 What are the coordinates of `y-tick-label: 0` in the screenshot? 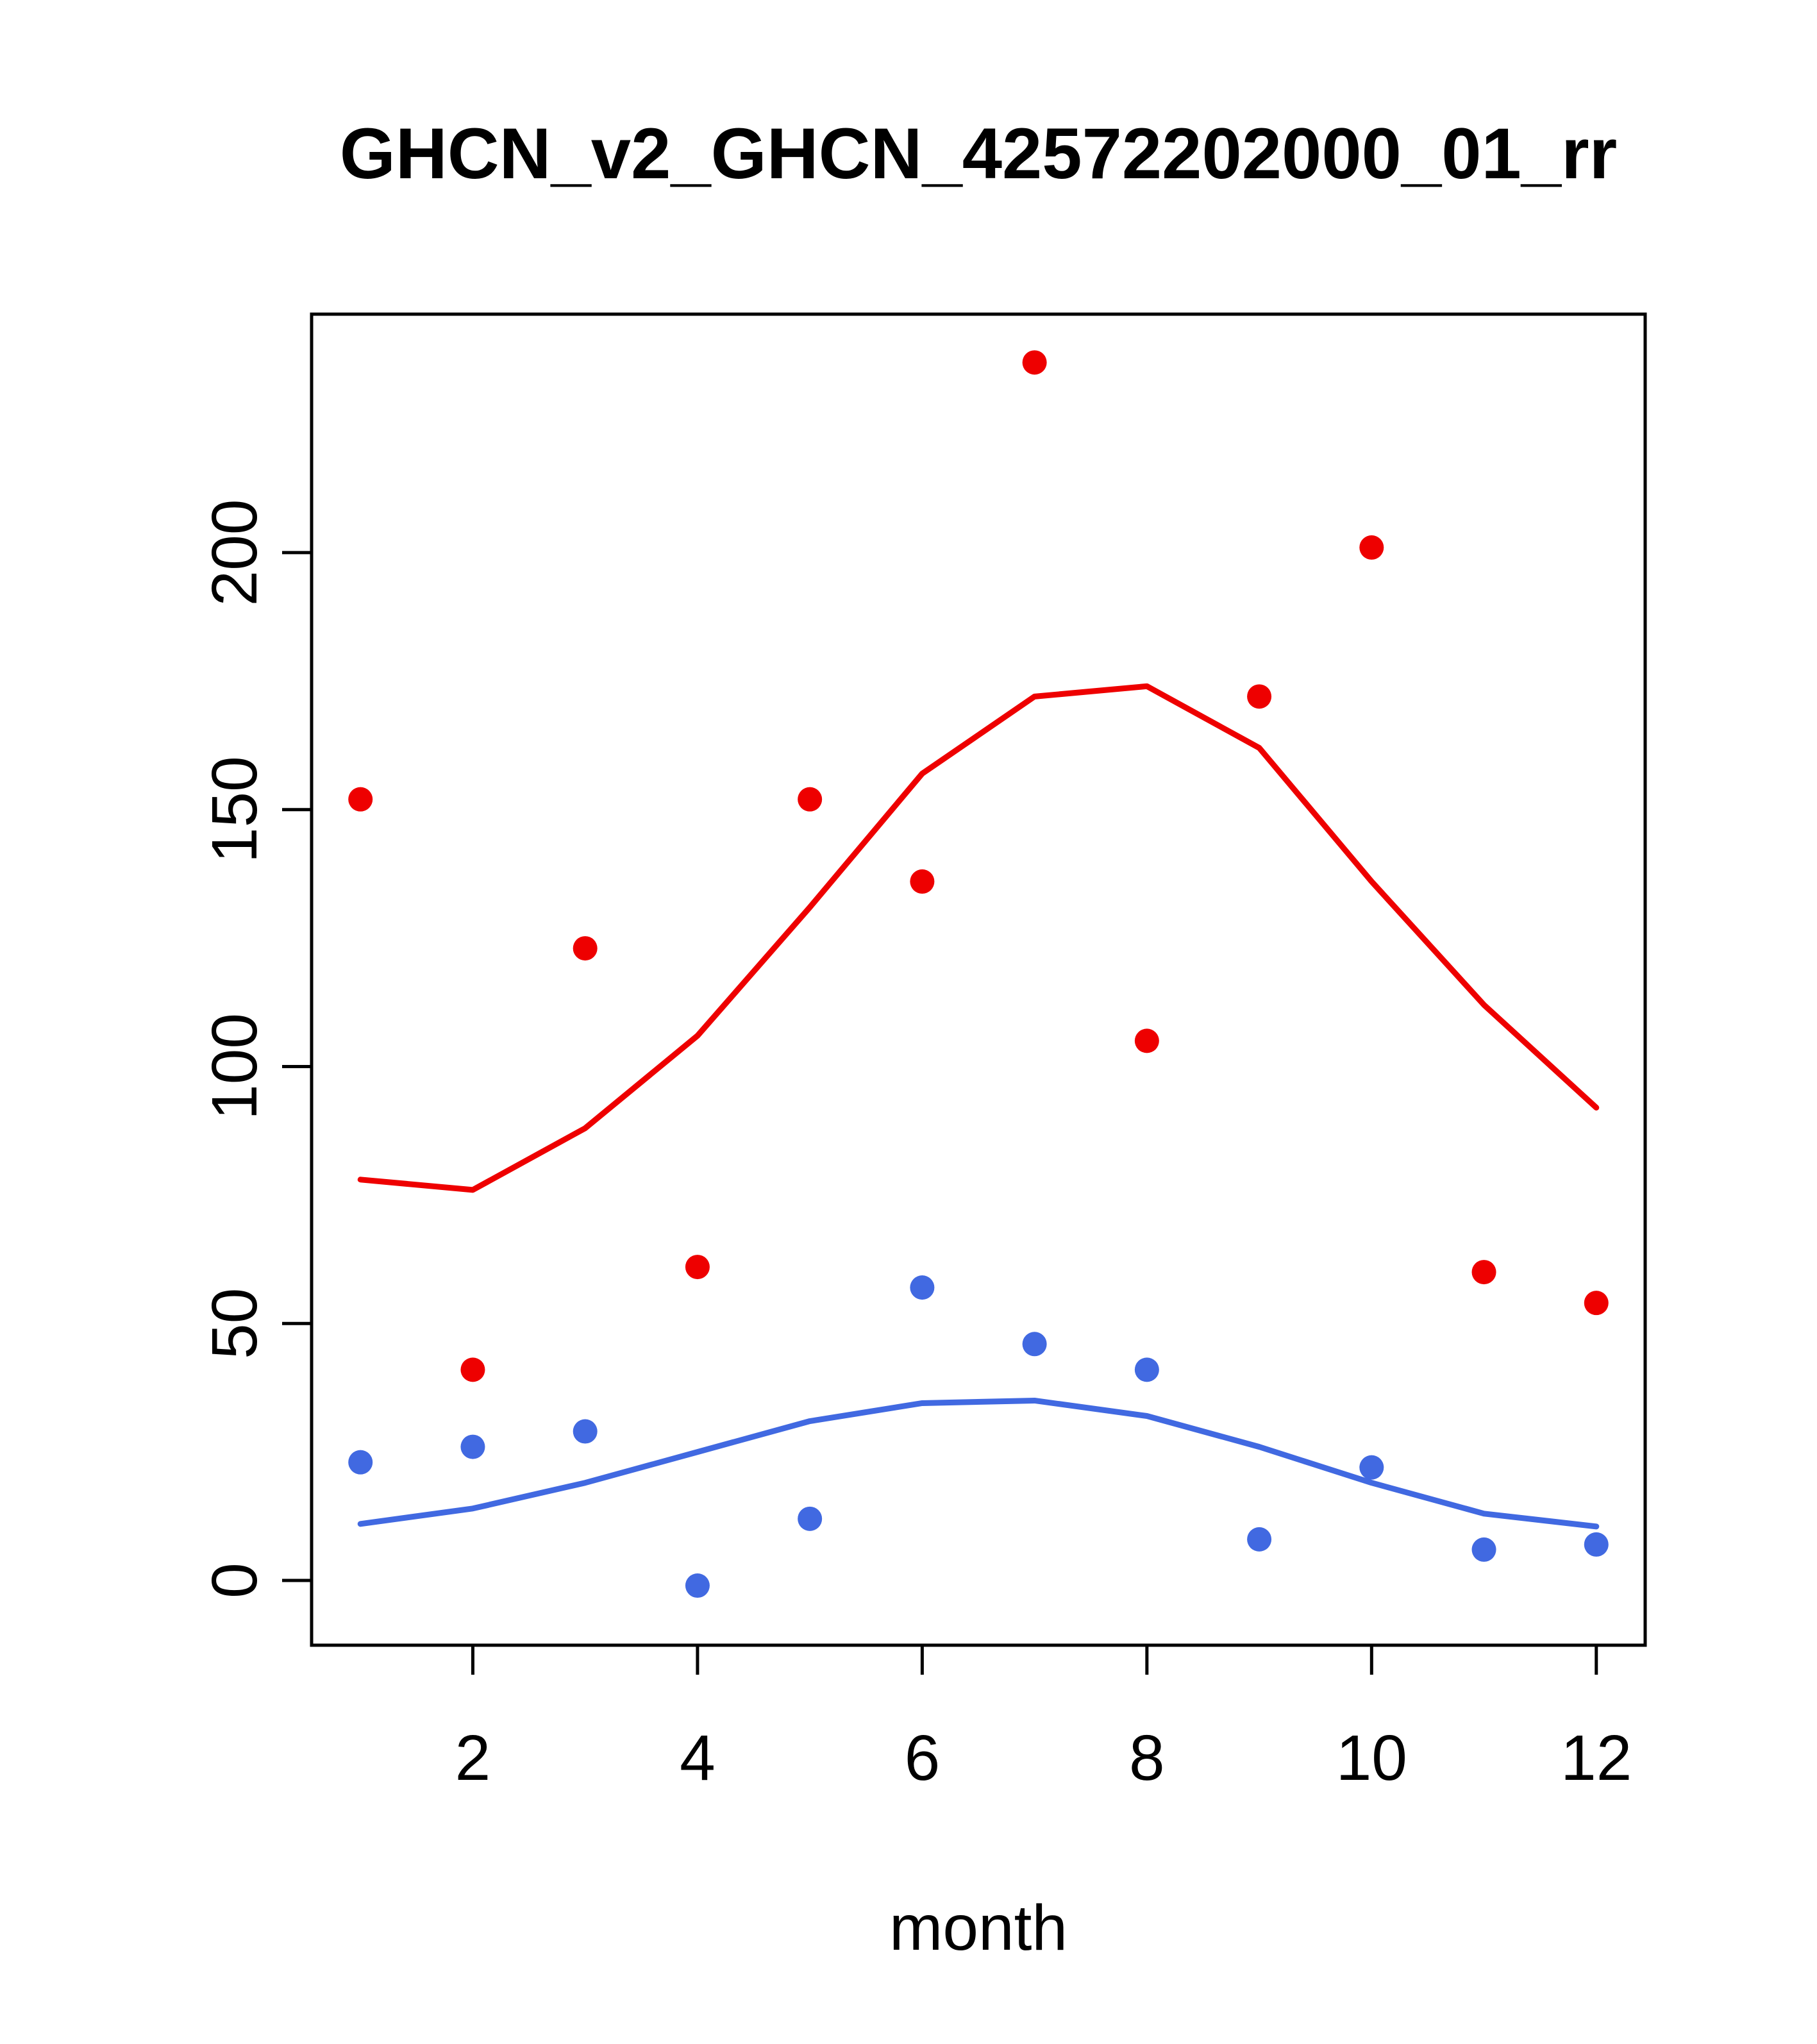 It's located at (235, 1580).